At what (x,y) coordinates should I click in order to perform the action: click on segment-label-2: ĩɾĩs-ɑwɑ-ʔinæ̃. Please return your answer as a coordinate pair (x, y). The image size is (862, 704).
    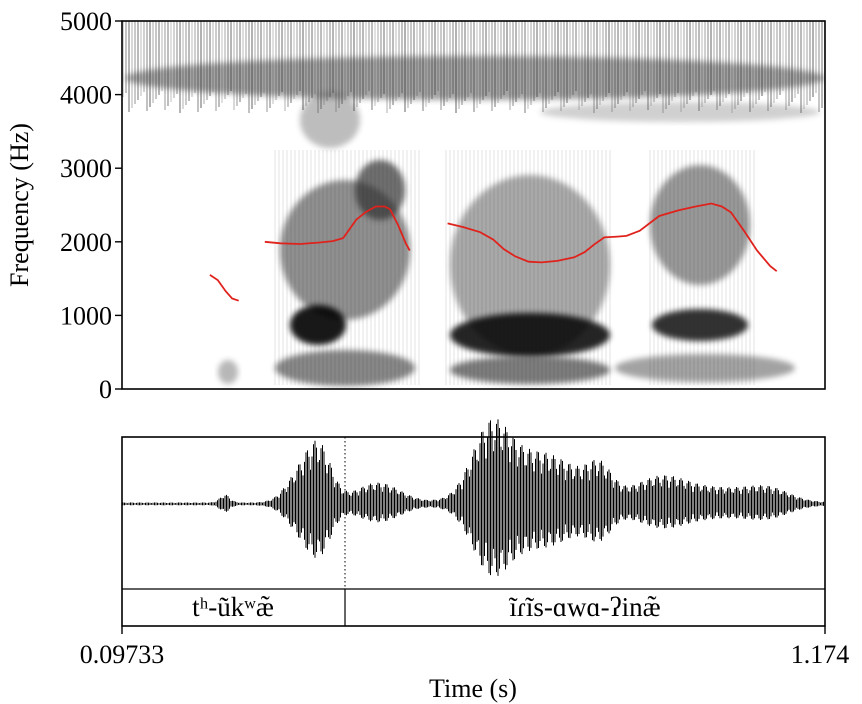
    Looking at the image, I should click on (584, 607).